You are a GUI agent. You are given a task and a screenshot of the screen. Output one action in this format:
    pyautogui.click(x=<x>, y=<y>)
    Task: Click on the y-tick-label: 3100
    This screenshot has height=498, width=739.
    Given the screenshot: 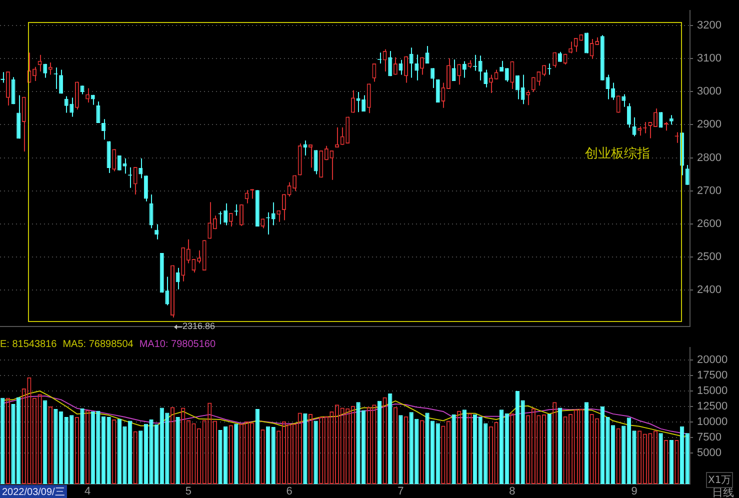 What is the action you would take?
    pyautogui.click(x=709, y=58)
    